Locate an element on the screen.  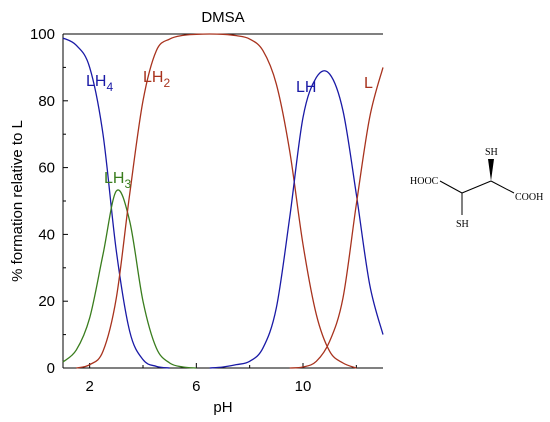
y-tick-label: 100 is located at coordinates (42, 34).